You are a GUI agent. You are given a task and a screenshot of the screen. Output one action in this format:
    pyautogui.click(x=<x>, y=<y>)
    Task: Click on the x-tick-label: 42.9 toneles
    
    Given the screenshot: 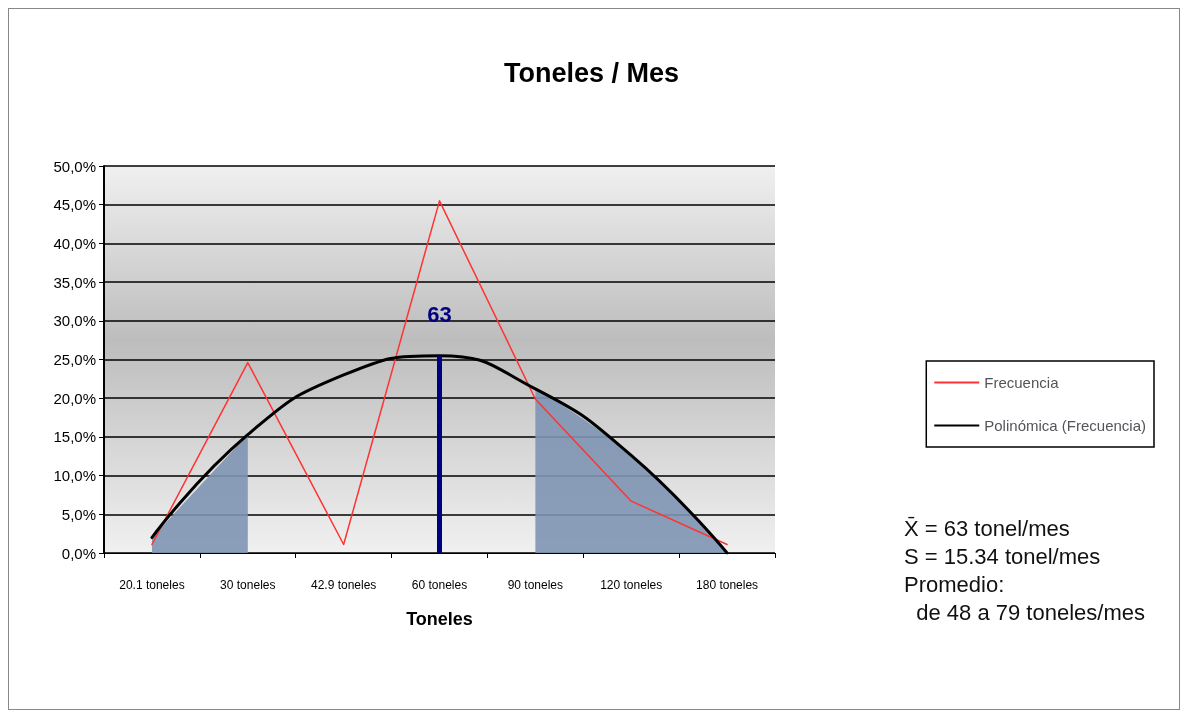 What is the action you would take?
    pyautogui.click(x=343, y=585)
    